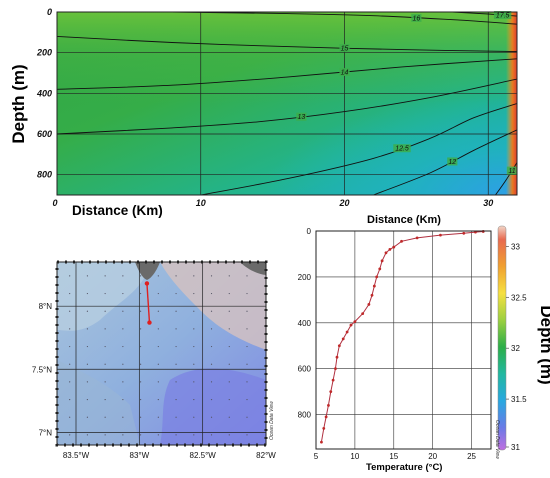 The width and height of the screenshot is (550, 478). I want to click on contour-label: 17.5, so click(503, 16).